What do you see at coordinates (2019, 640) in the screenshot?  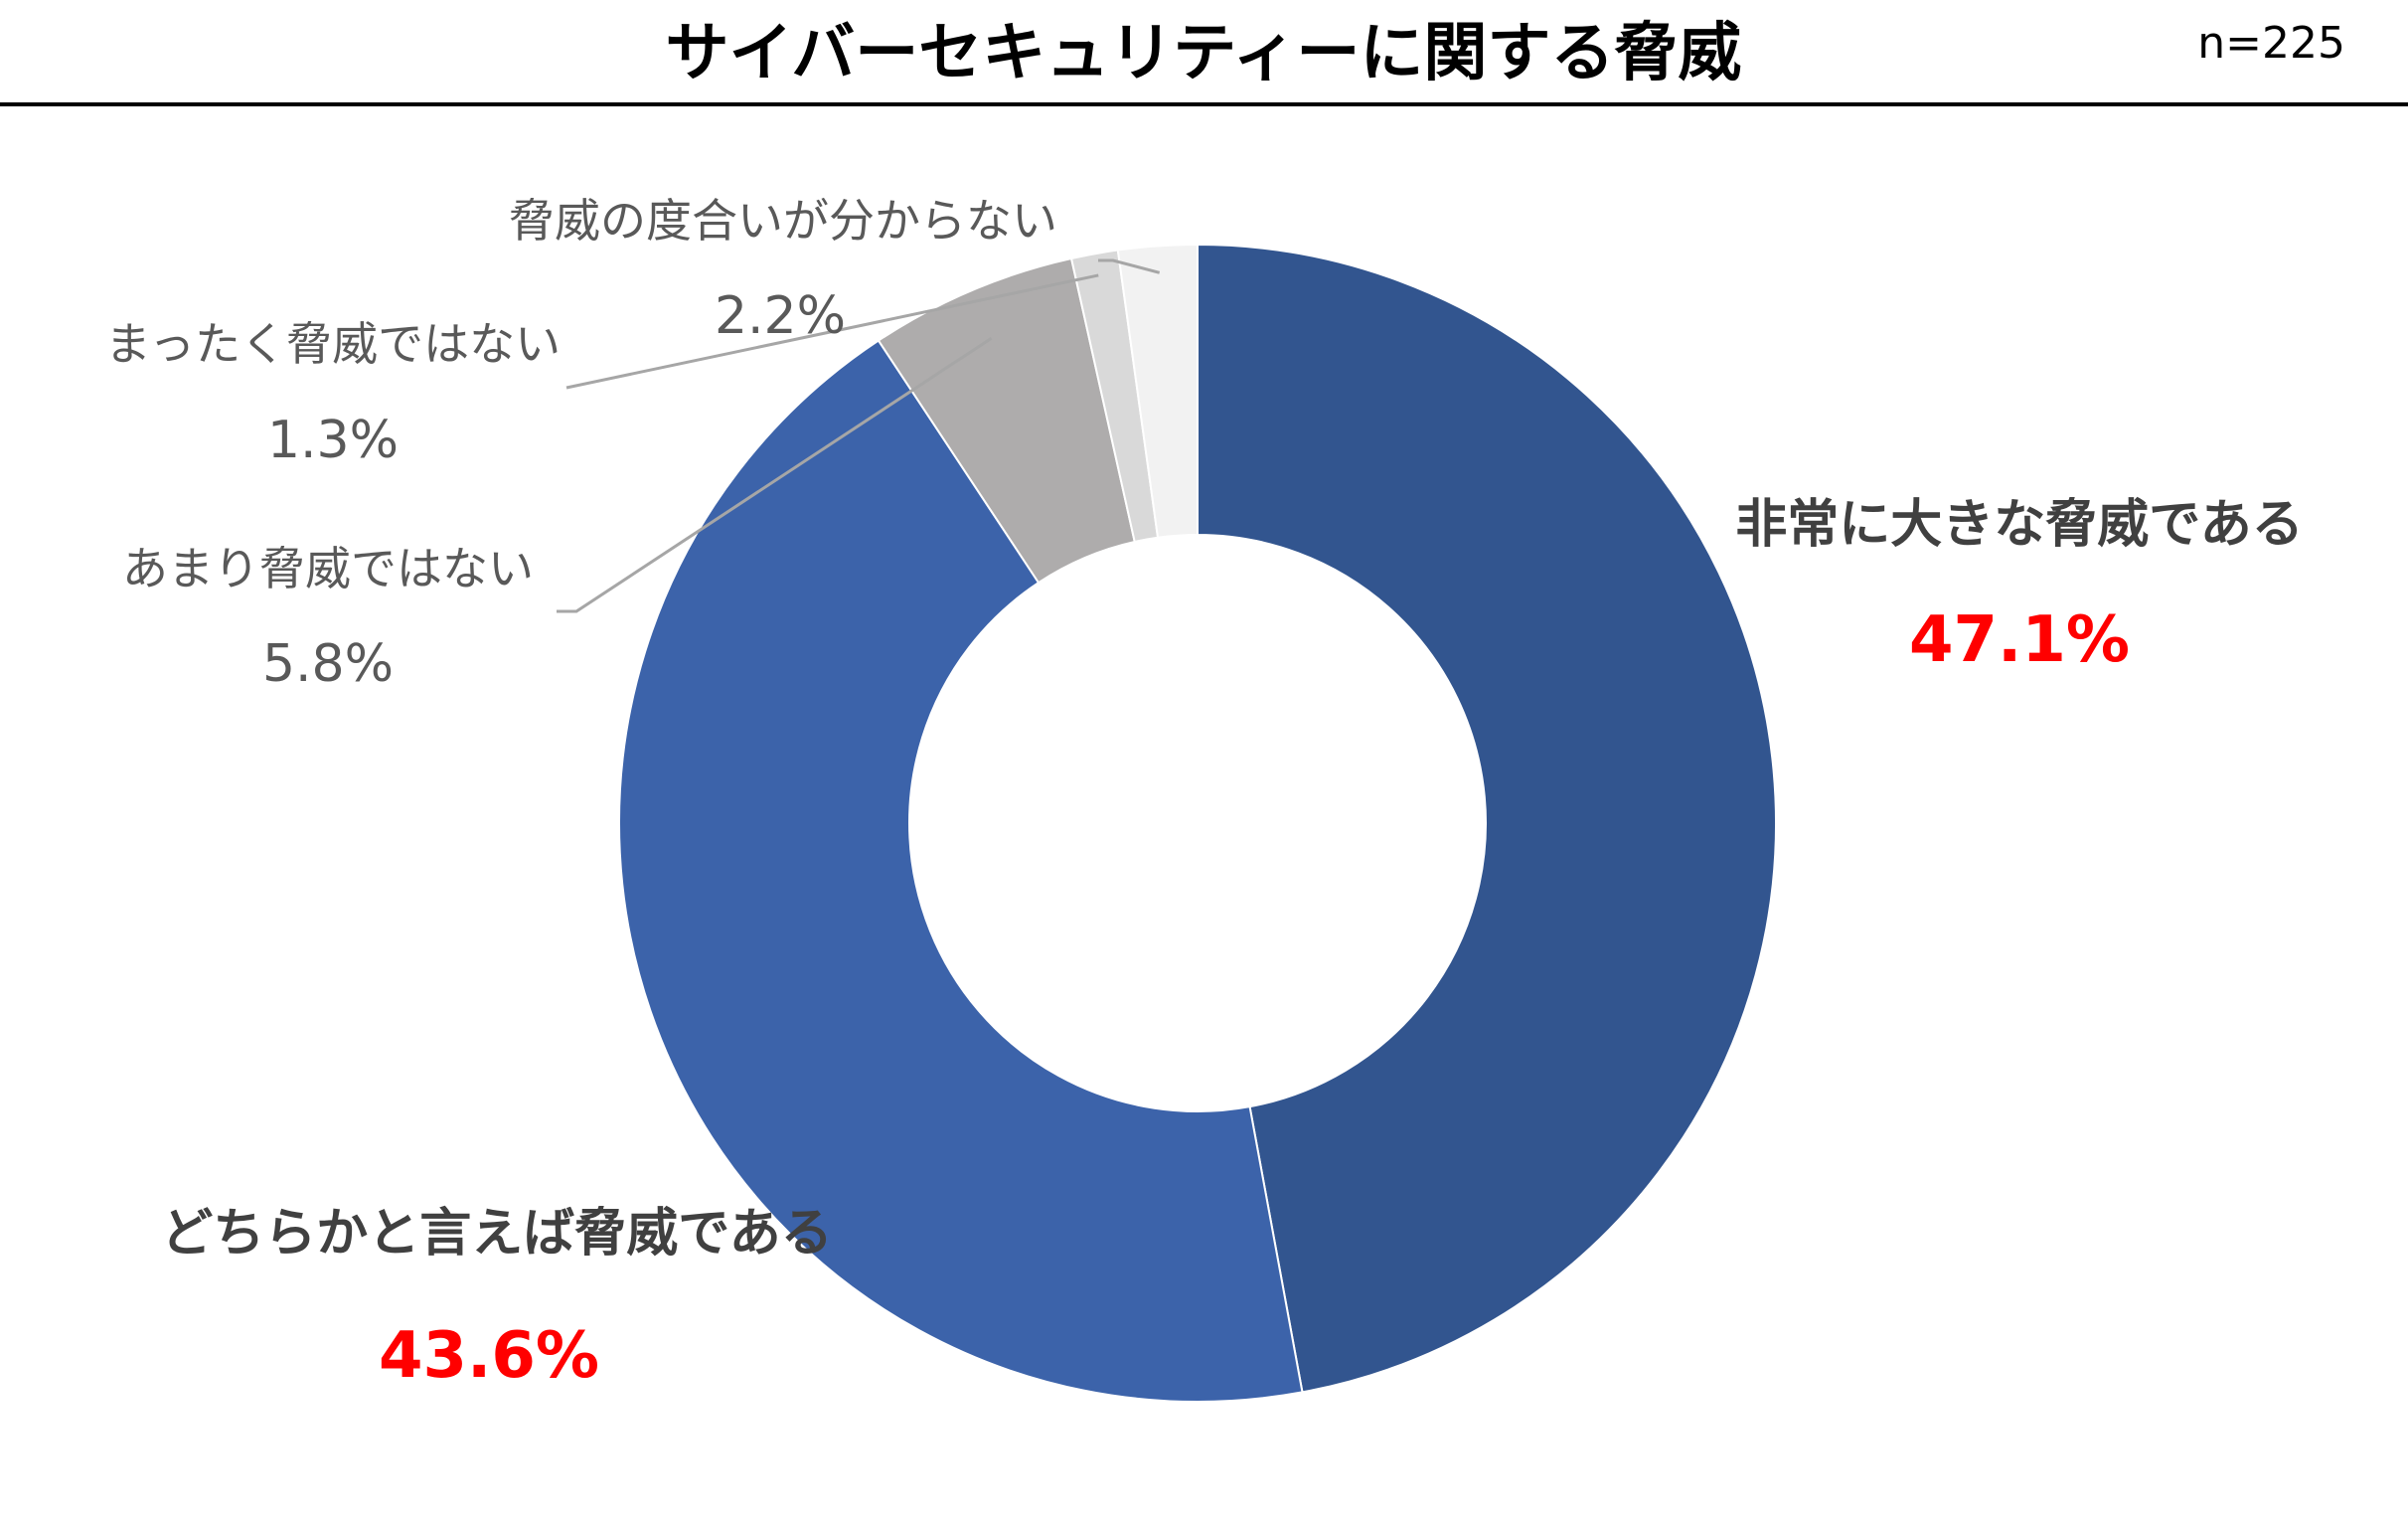 I see `slice-percent-0: 47.1%` at bounding box center [2019, 640].